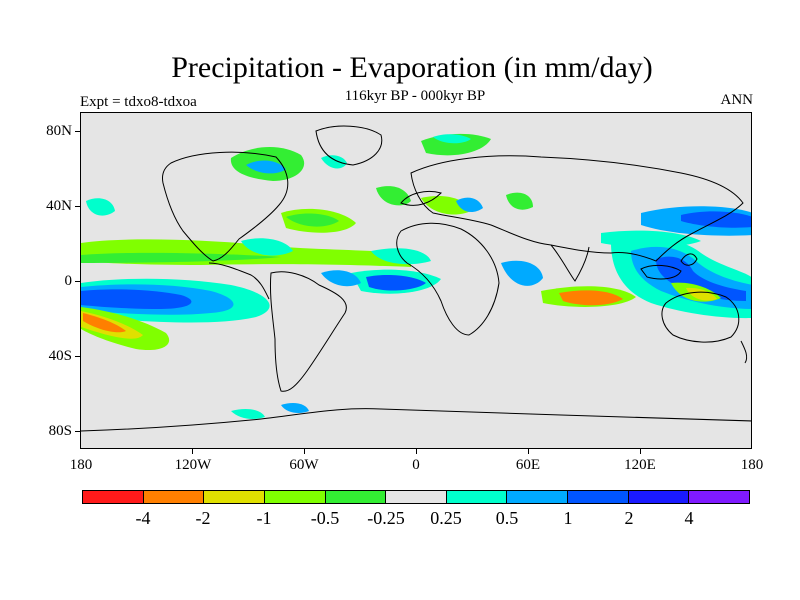  Describe the element at coordinates (393, 196) in the screenshot. I see `contour-scandinavia` at that location.